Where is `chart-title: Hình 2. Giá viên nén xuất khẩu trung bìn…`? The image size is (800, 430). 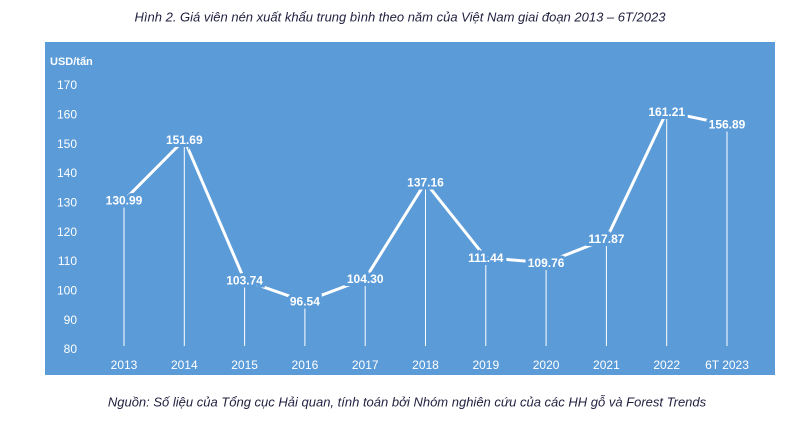
chart-title: Hình 2. Giá viên nén xuất khẩu trung bìn… is located at coordinates (401, 16).